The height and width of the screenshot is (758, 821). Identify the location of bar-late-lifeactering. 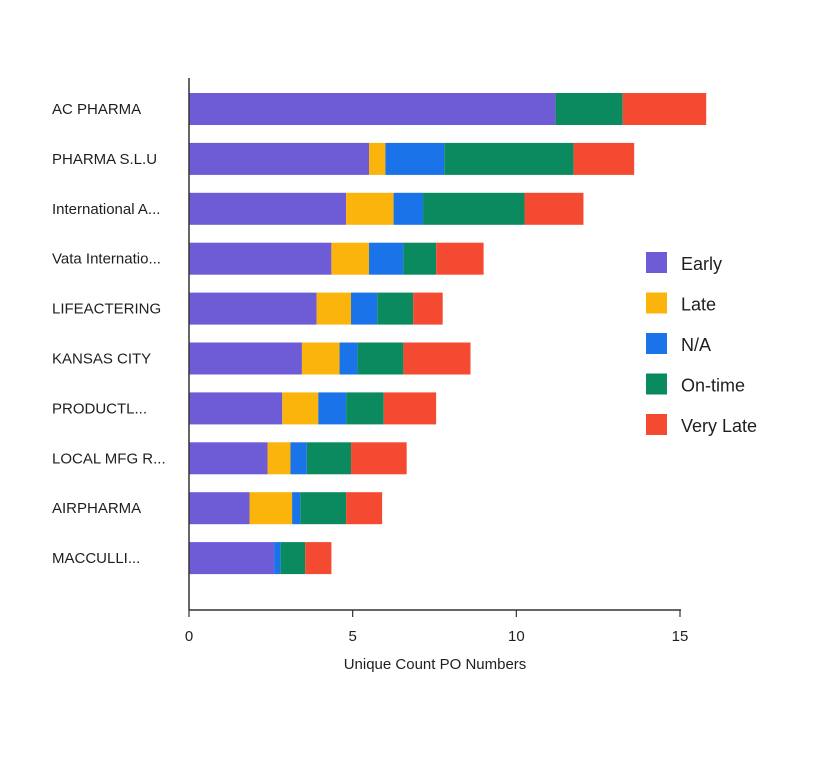
(334, 308).